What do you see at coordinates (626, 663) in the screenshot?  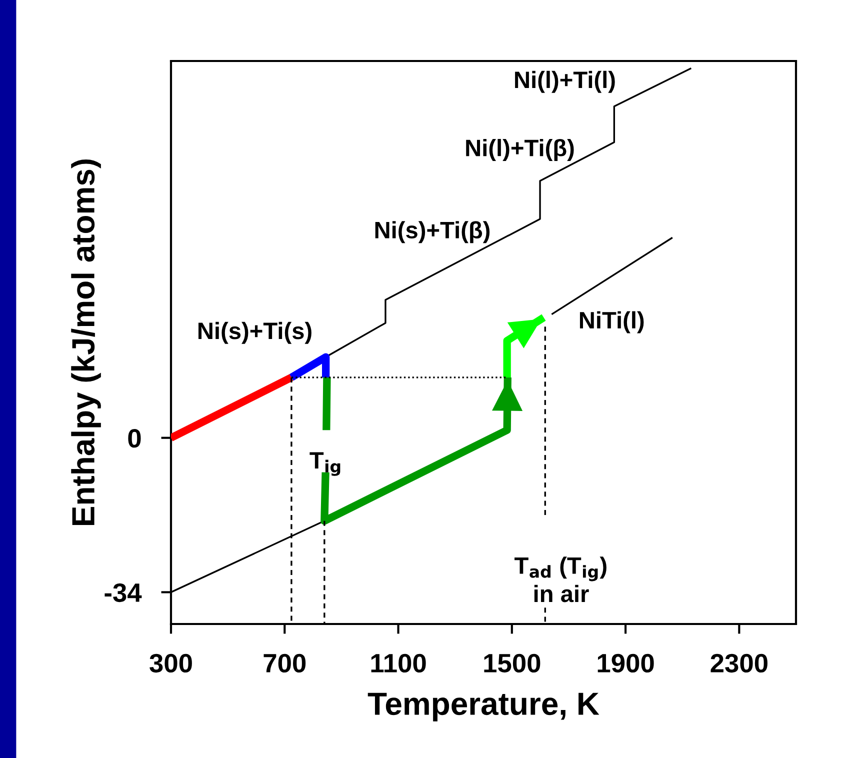 I see `x-tick-label: 1900` at bounding box center [626, 663].